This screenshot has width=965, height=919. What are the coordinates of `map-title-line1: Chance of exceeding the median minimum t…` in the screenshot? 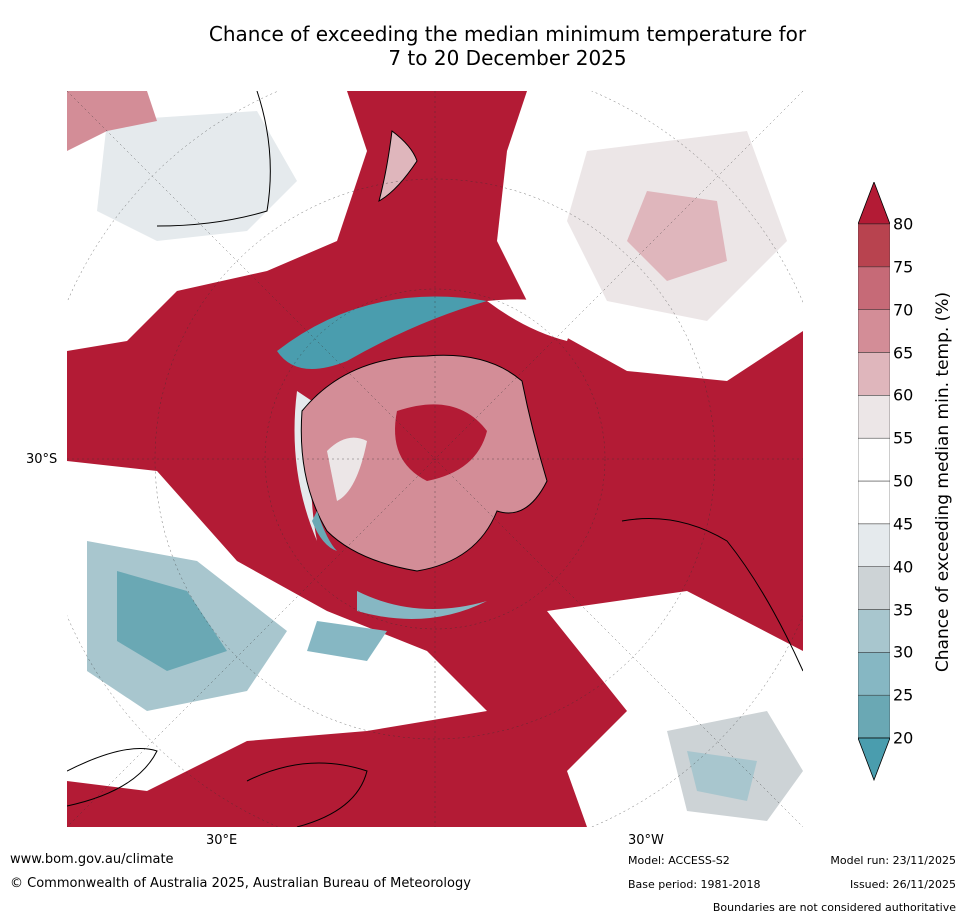 It's located at (507, 34).